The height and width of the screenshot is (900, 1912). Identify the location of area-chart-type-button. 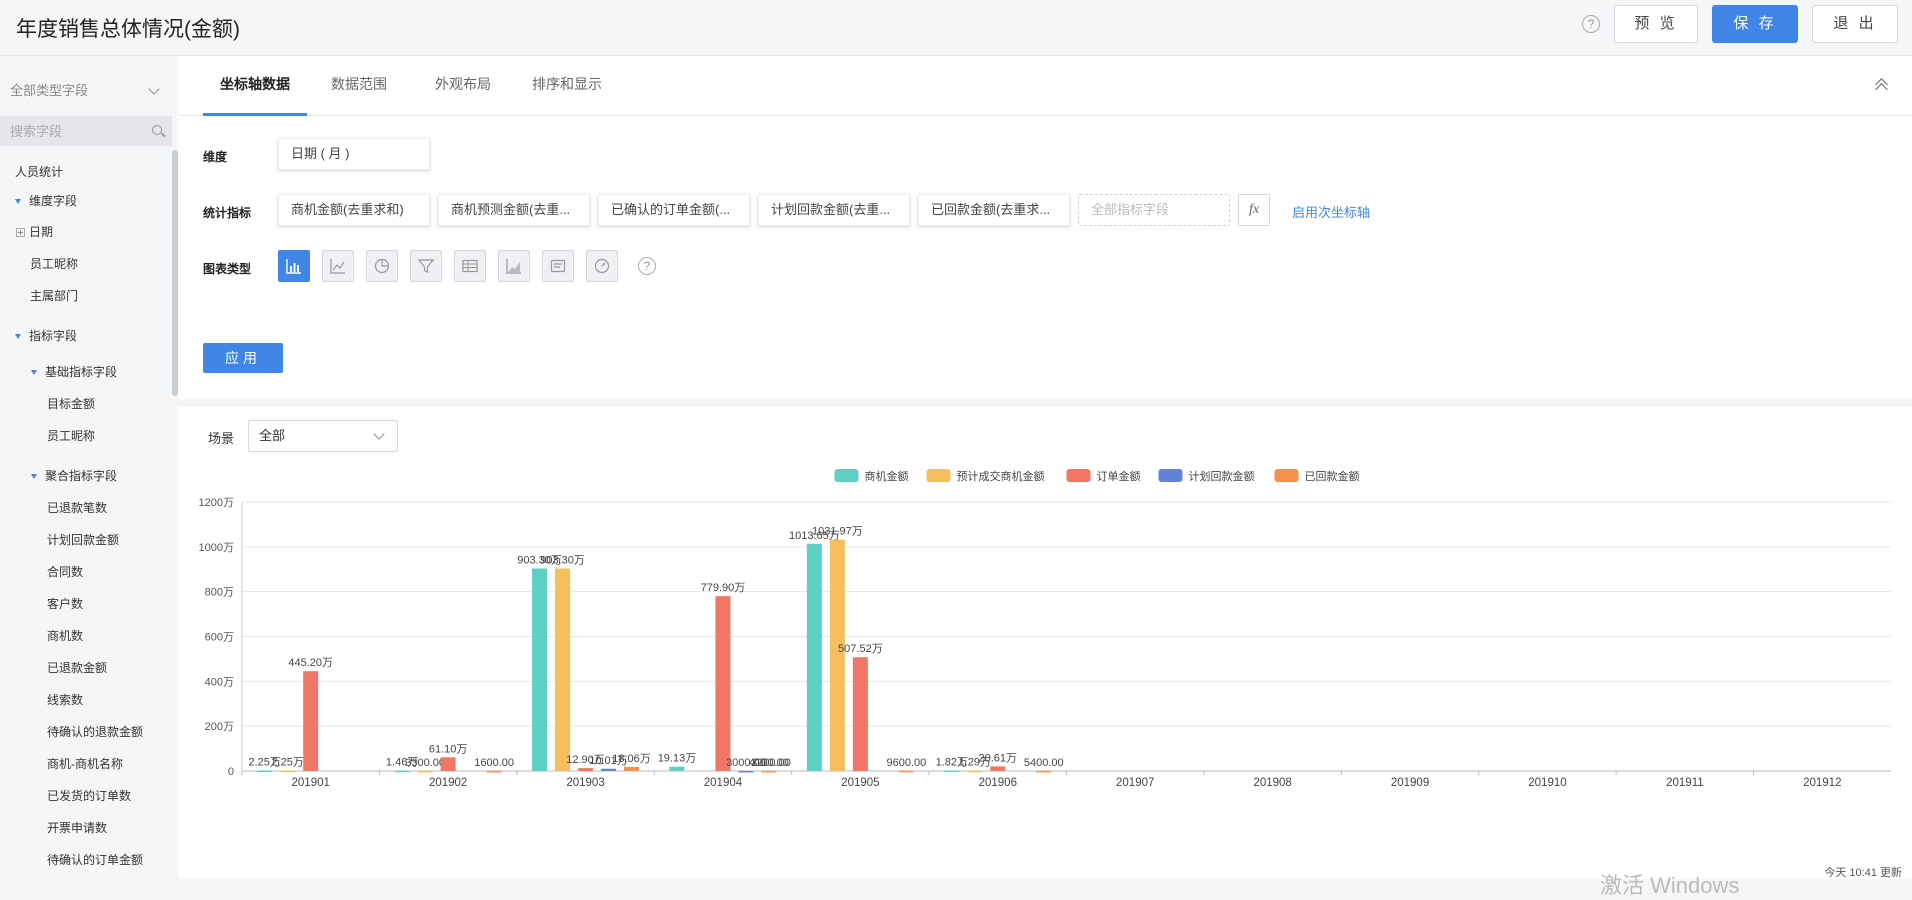
(514, 266).